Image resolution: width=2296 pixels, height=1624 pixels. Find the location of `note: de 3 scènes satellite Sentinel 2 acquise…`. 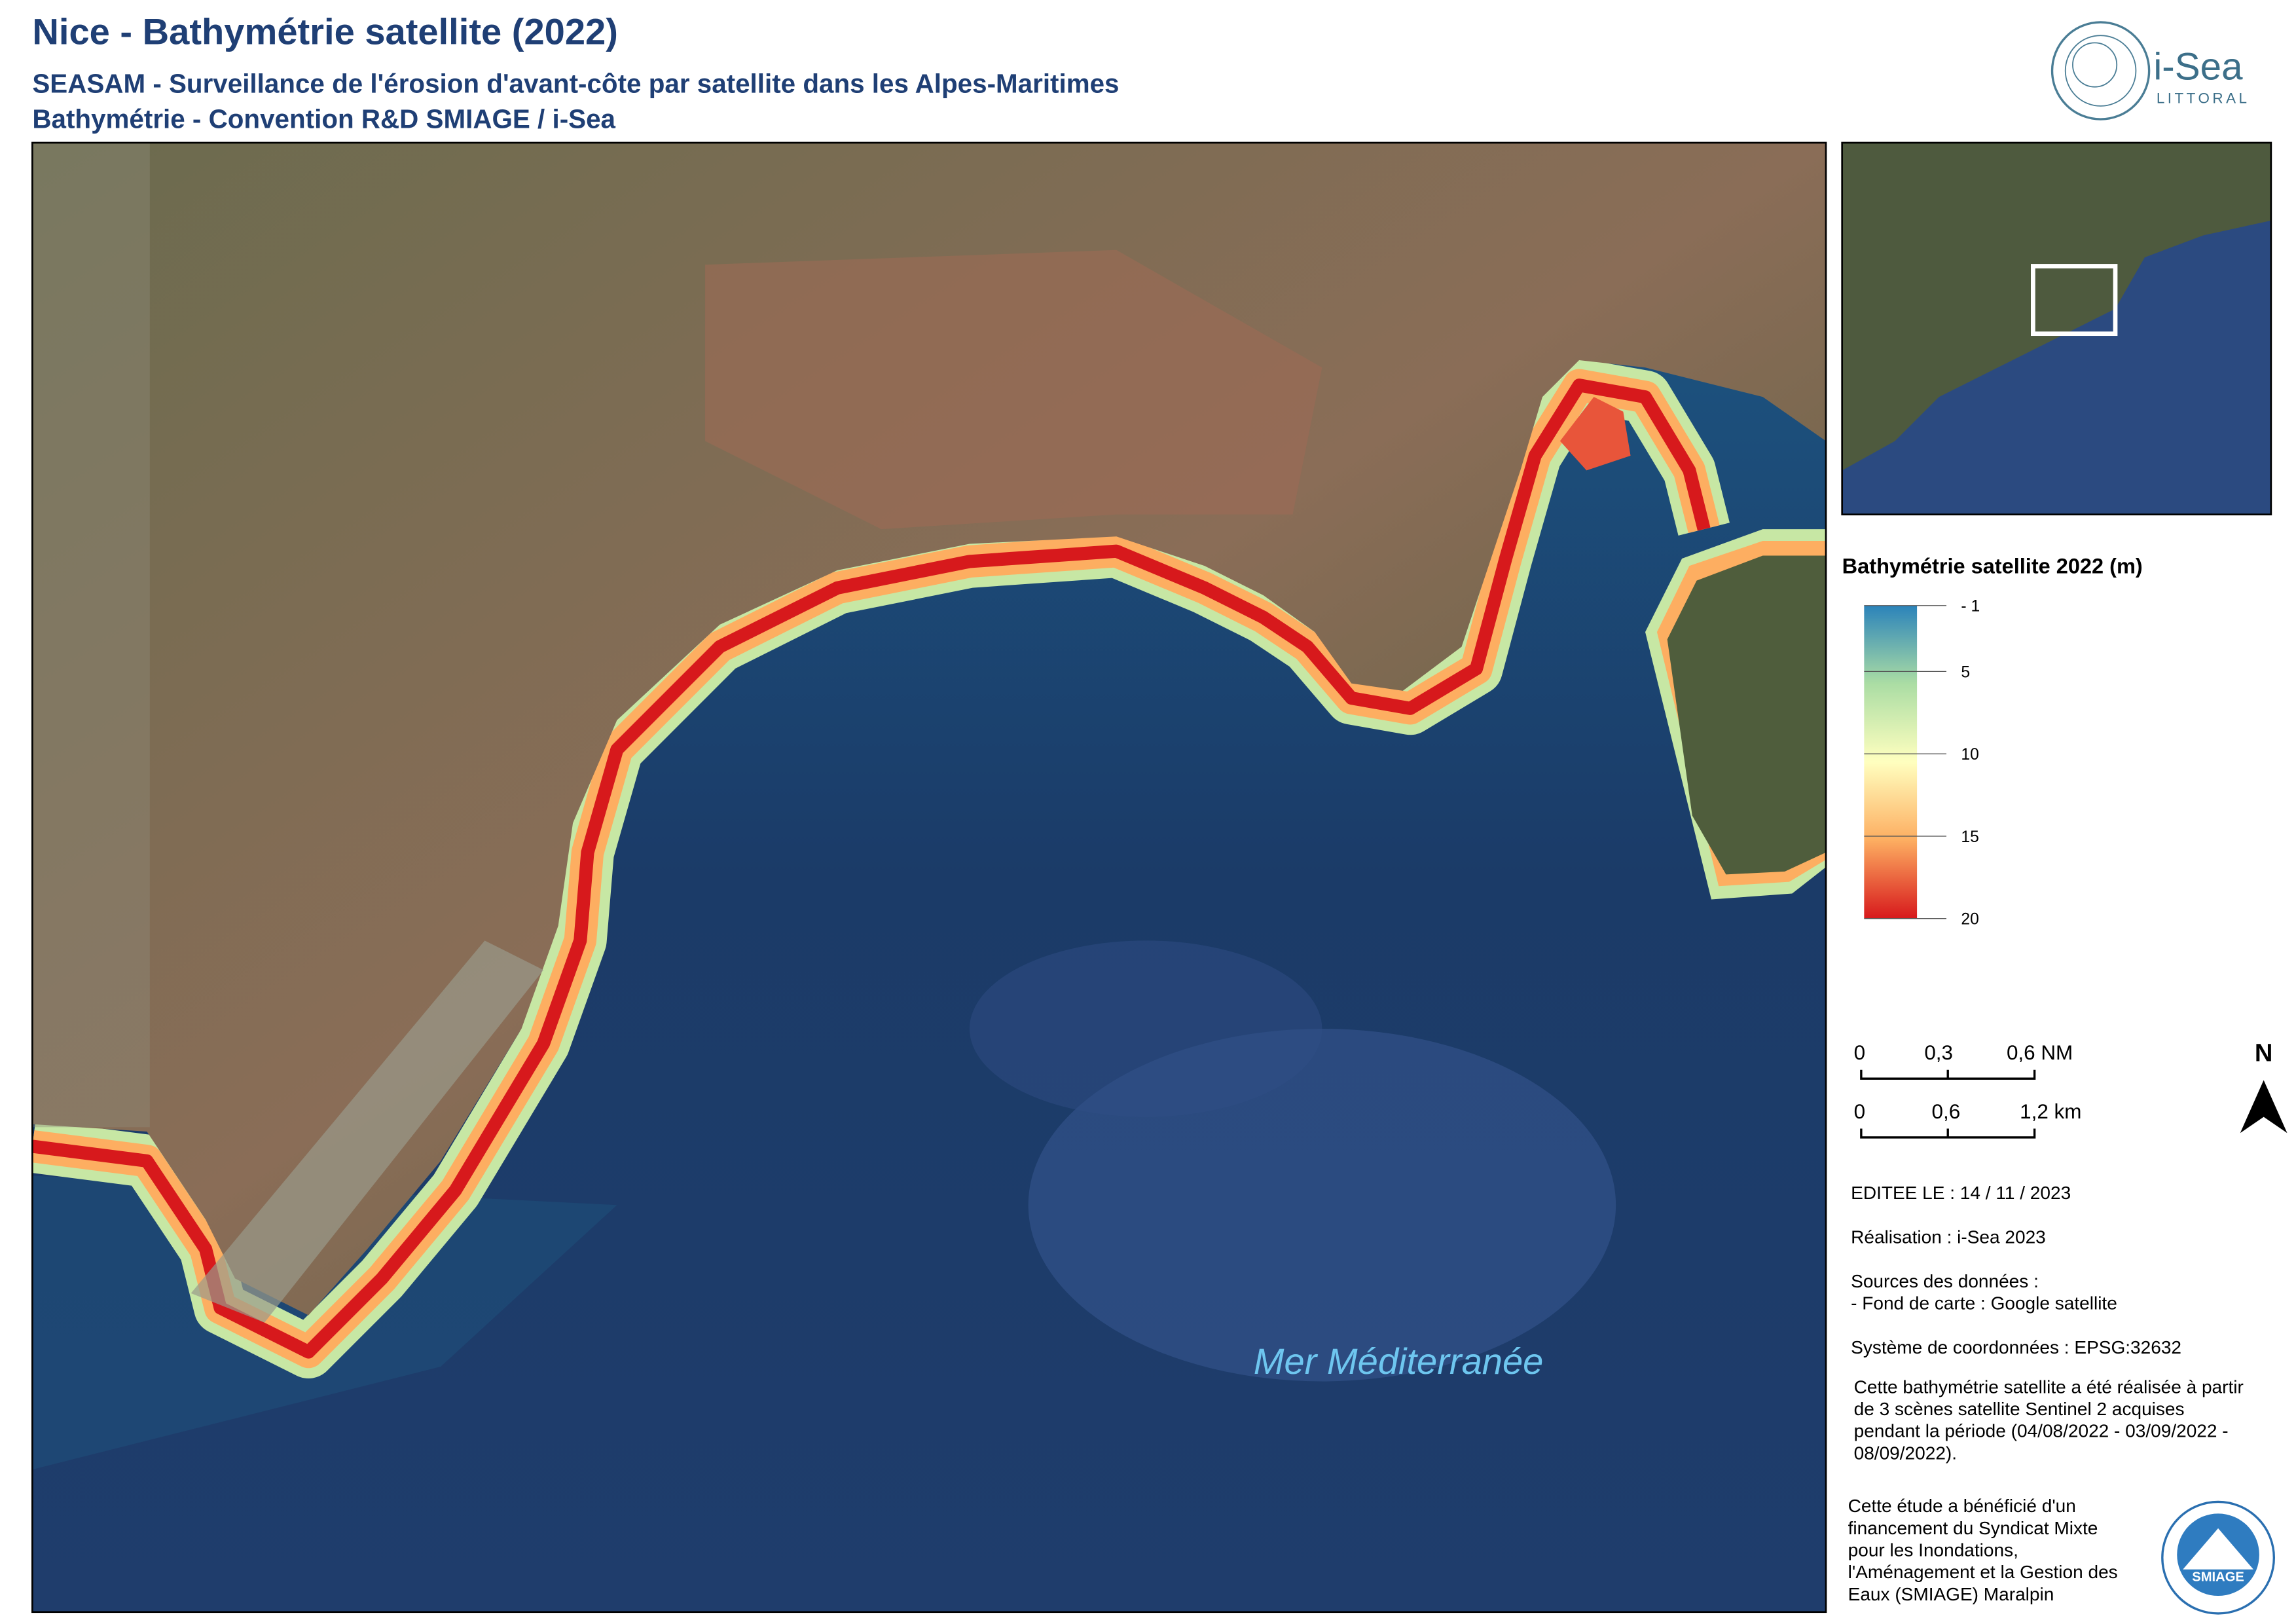

note: de 3 scènes satellite Sentinel 2 acquise… is located at coordinates (2019, 1409).